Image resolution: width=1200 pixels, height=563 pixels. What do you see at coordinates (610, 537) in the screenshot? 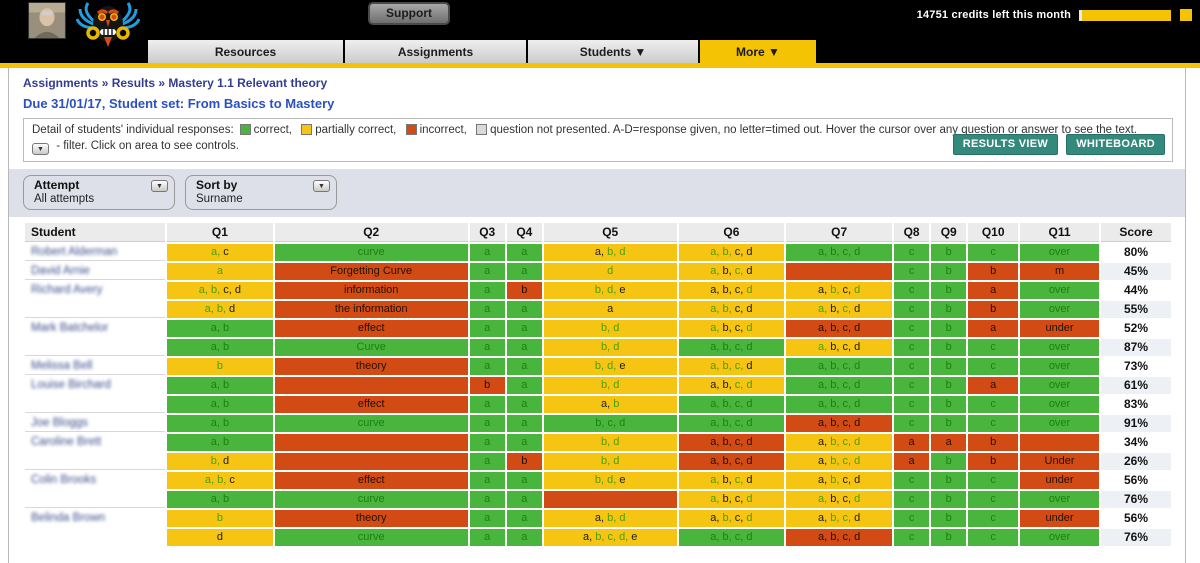
I see `answer-cell-q5: a, b, c, d, e` at bounding box center [610, 537].